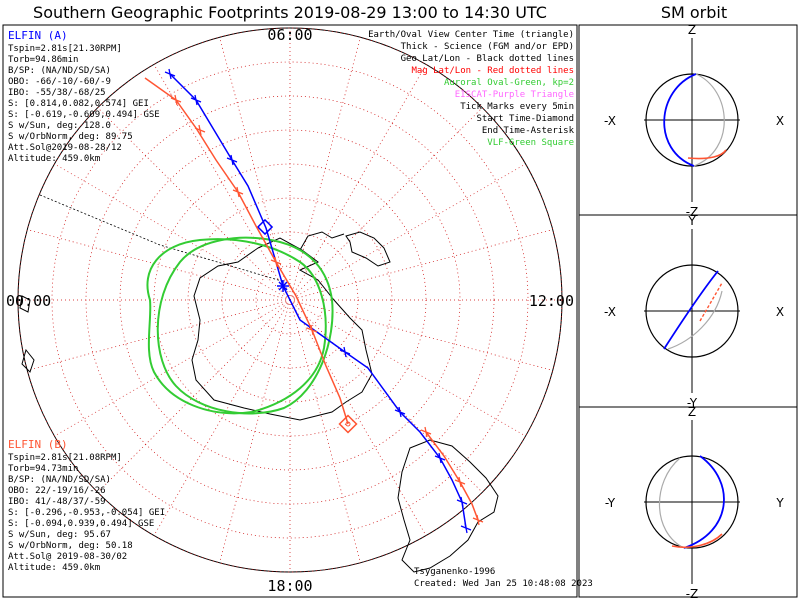  I want to click on orbit-panel-1: Z -Z -X X, so click(694, 121).